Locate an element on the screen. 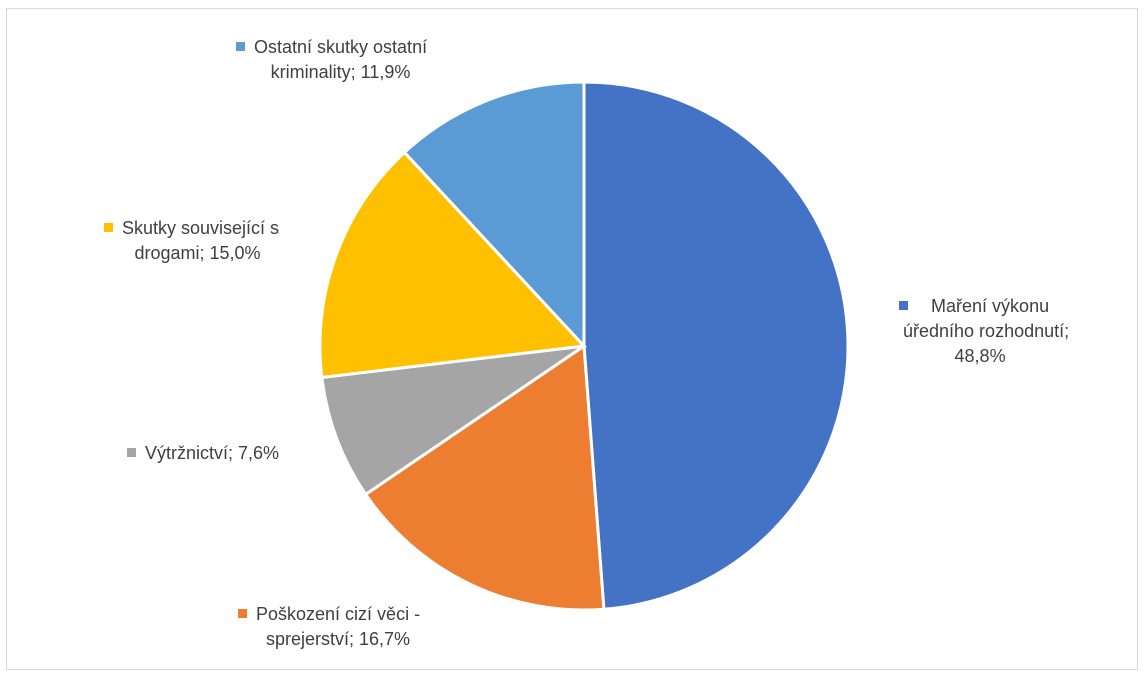 This screenshot has height=677, width=1147. pie-slice-poskozeni is located at coordinates (484, 477).